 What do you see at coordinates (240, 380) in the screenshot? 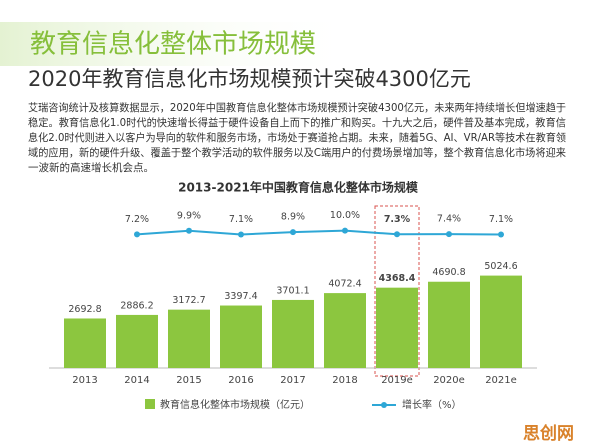
I see `x-tick-label: 2016` at bounding box center [240, 380].